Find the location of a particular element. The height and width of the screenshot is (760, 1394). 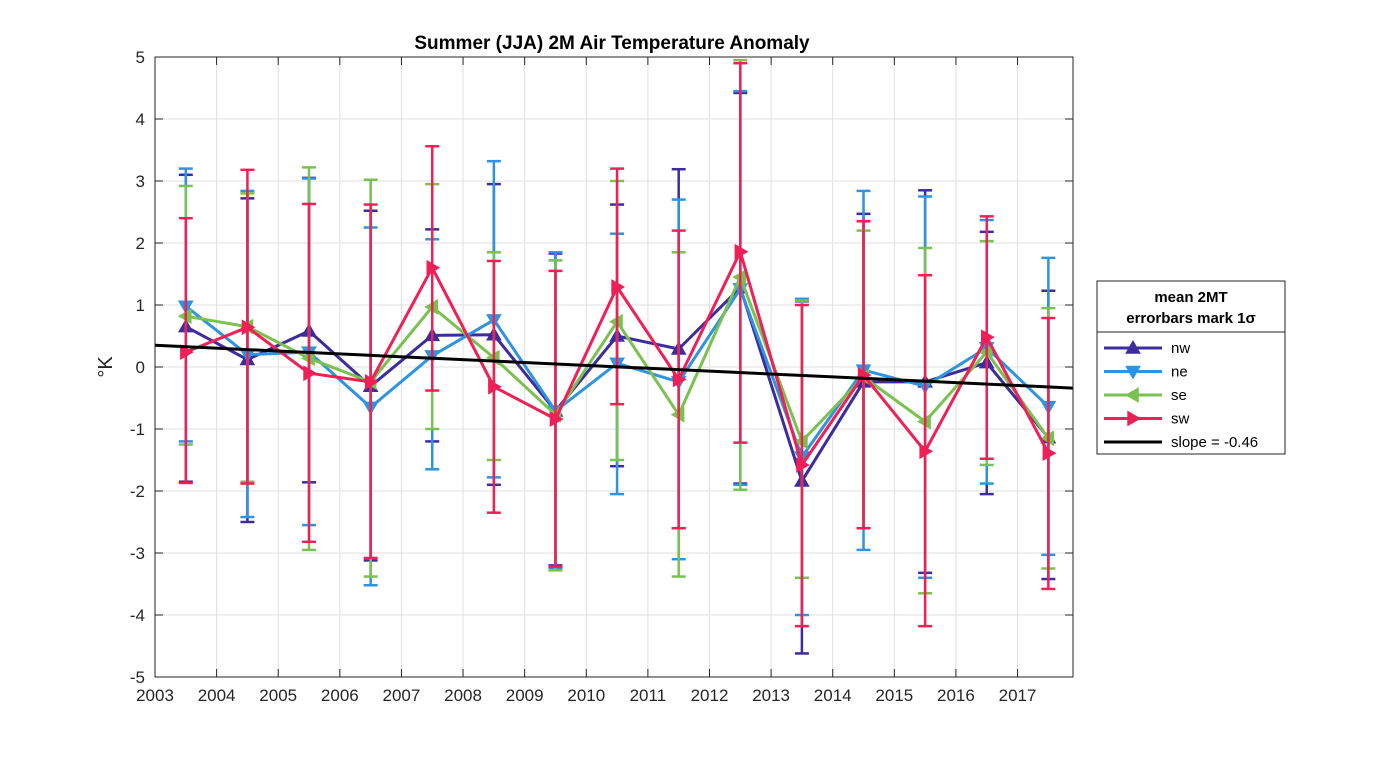

legend-label: sw is located at coordinates (1180, 419).